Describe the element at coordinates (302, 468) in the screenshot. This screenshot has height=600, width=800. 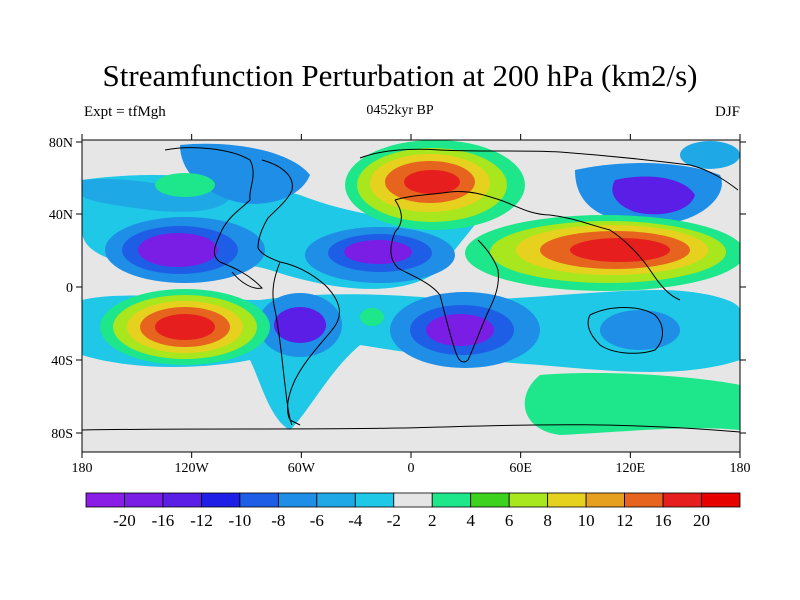
I see `lon-tick-label: 60W` at that location.